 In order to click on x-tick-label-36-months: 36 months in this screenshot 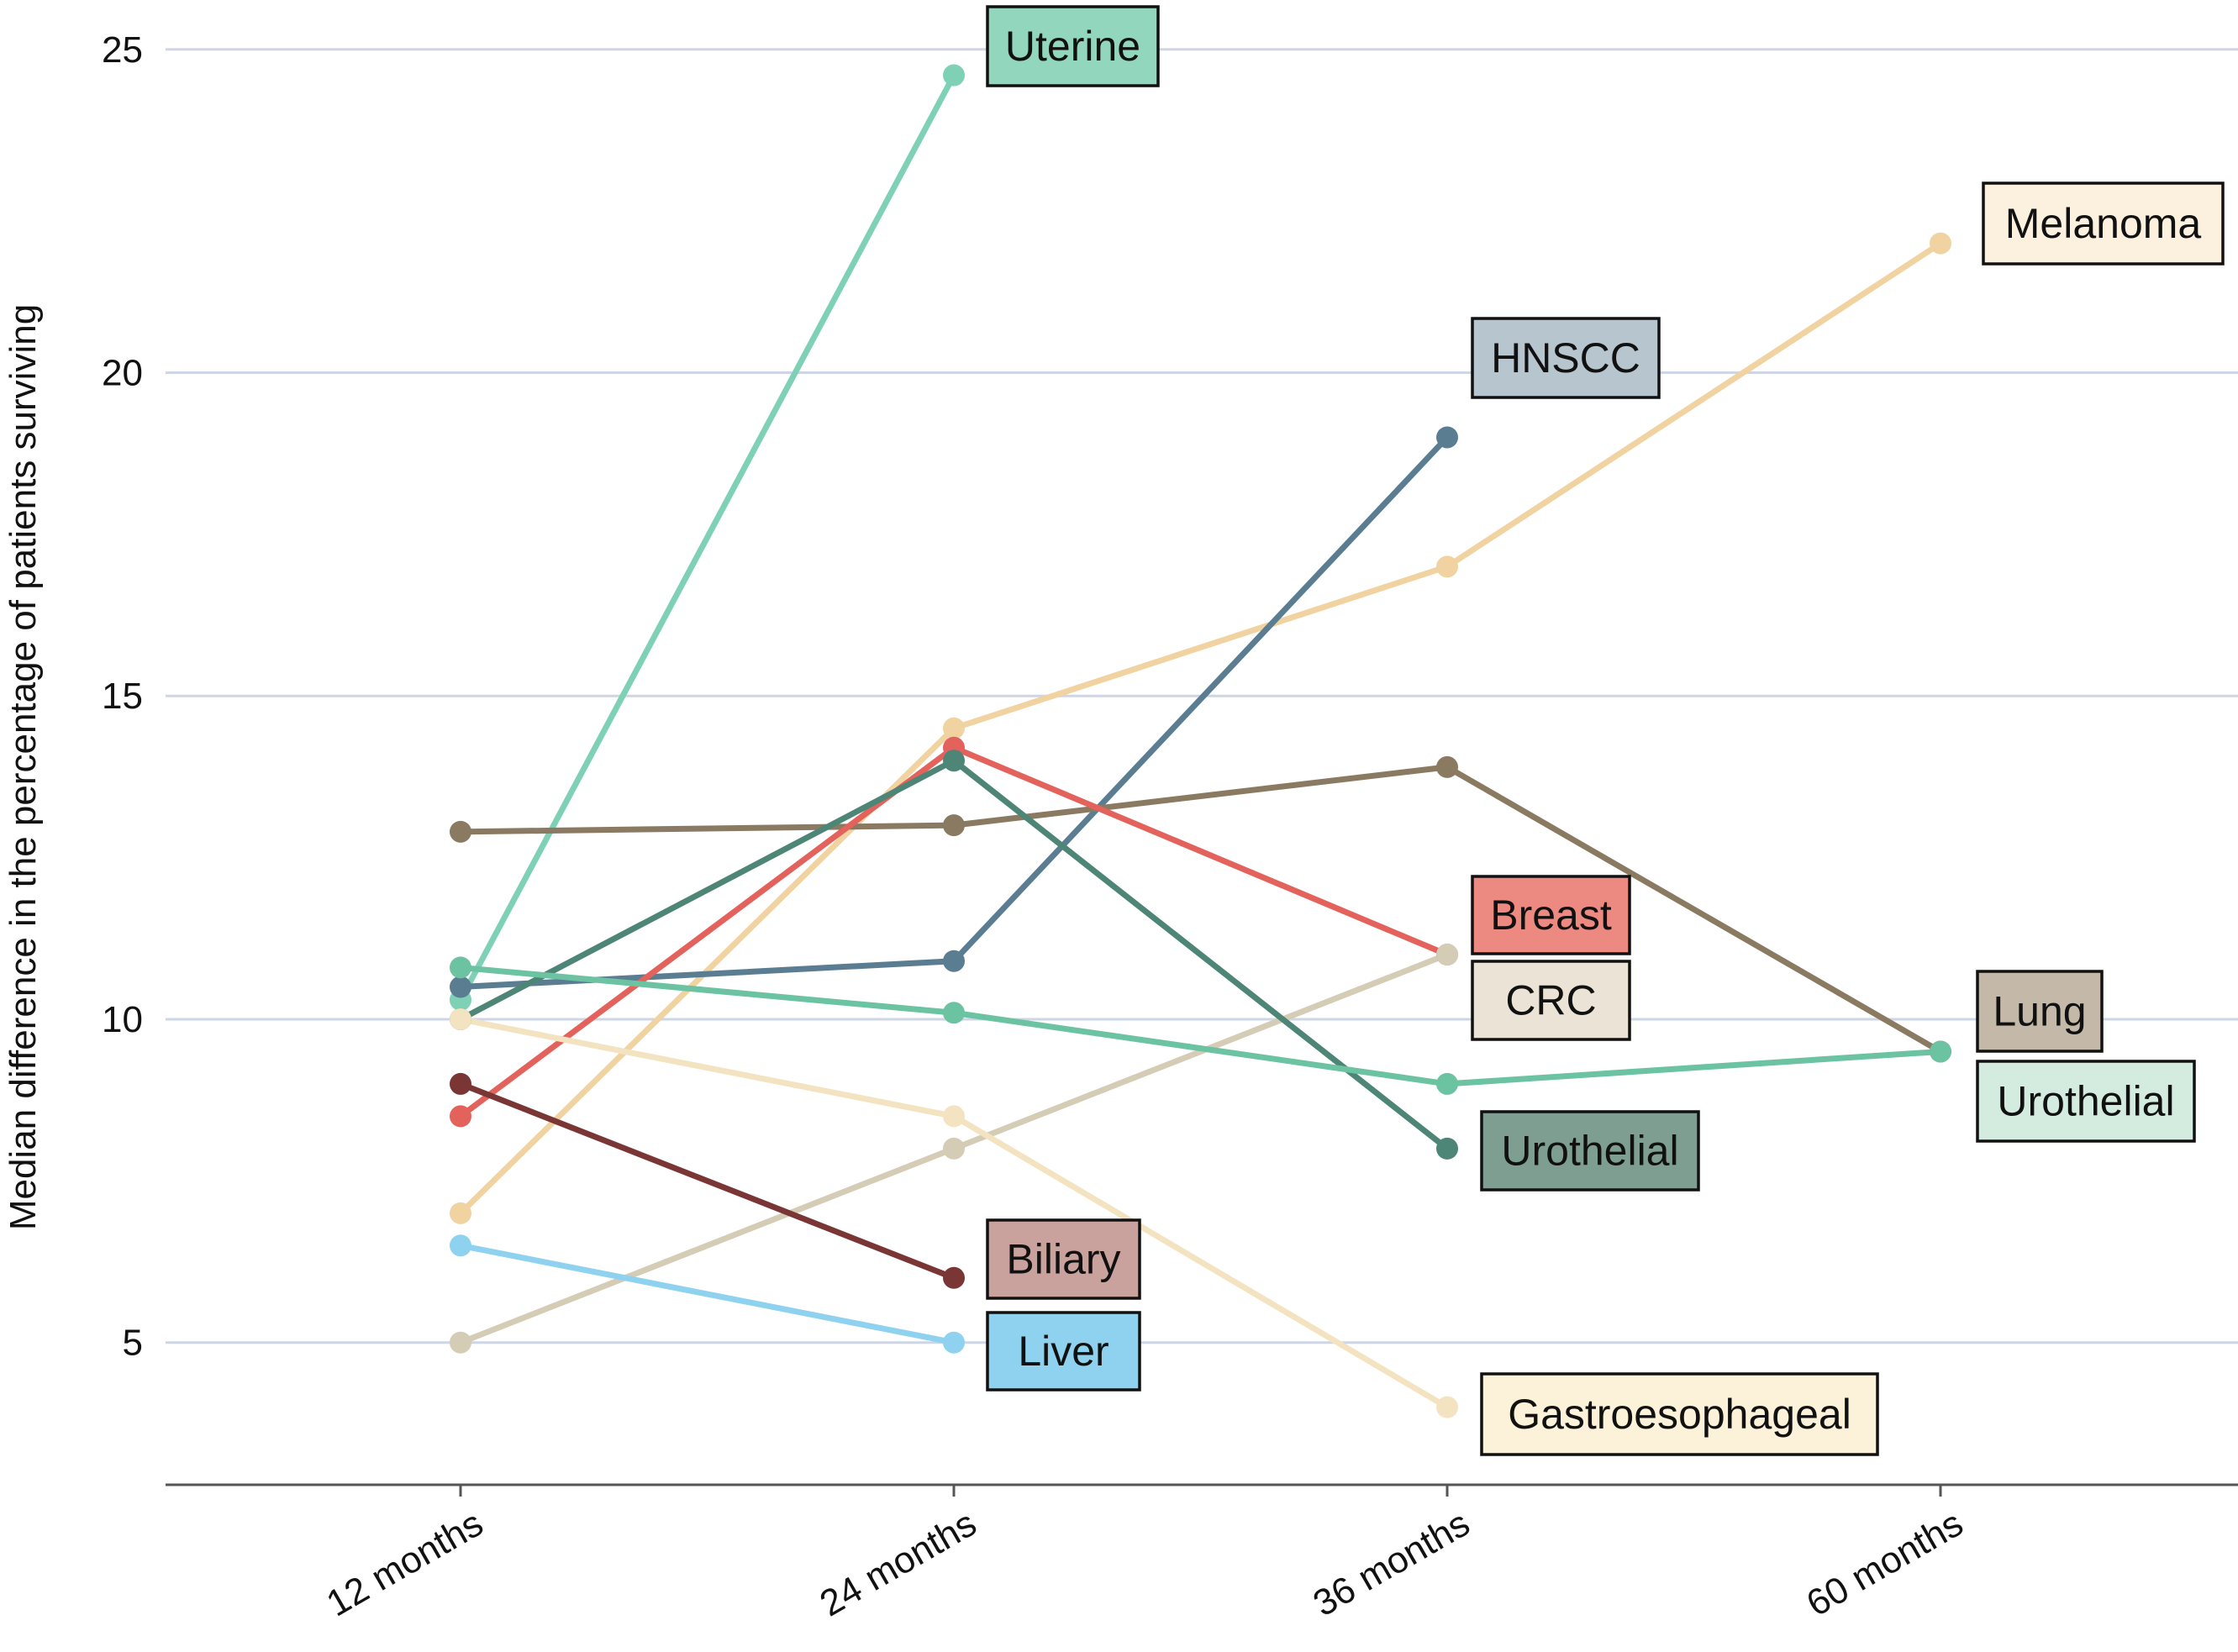, I will do `click(1392, 1563)`.